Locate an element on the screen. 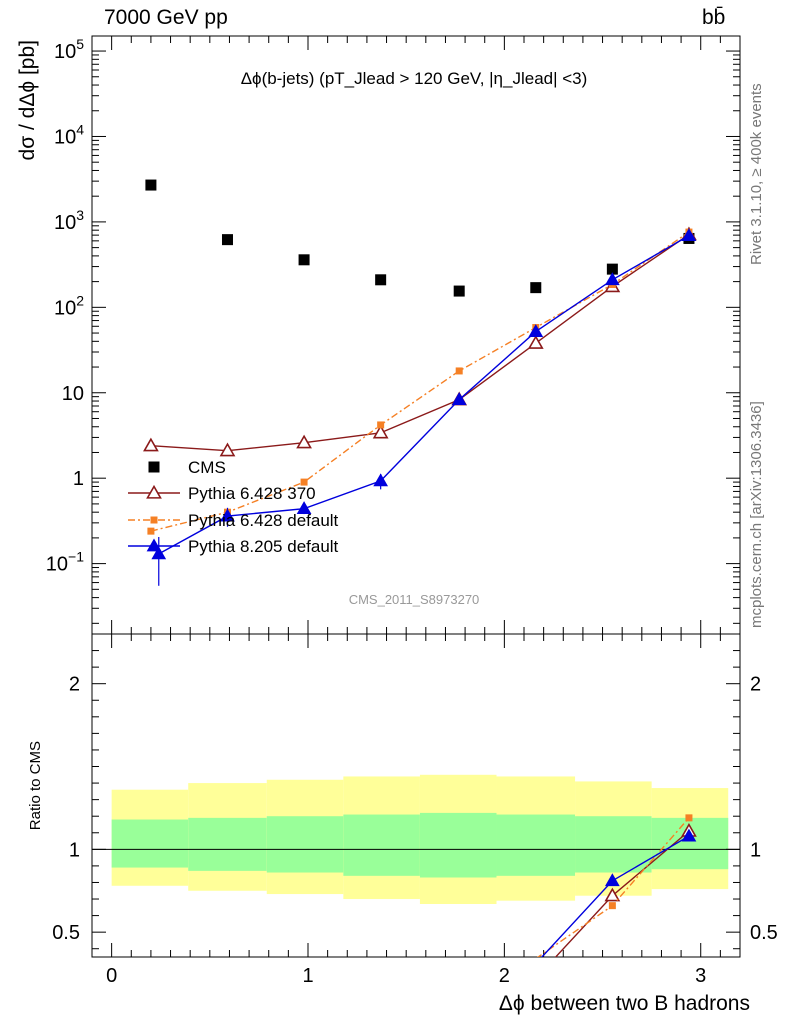 This screenshot has height=1024, width=786. main-y-tick-label: 10⁵ is located at coordinates (69, 49).